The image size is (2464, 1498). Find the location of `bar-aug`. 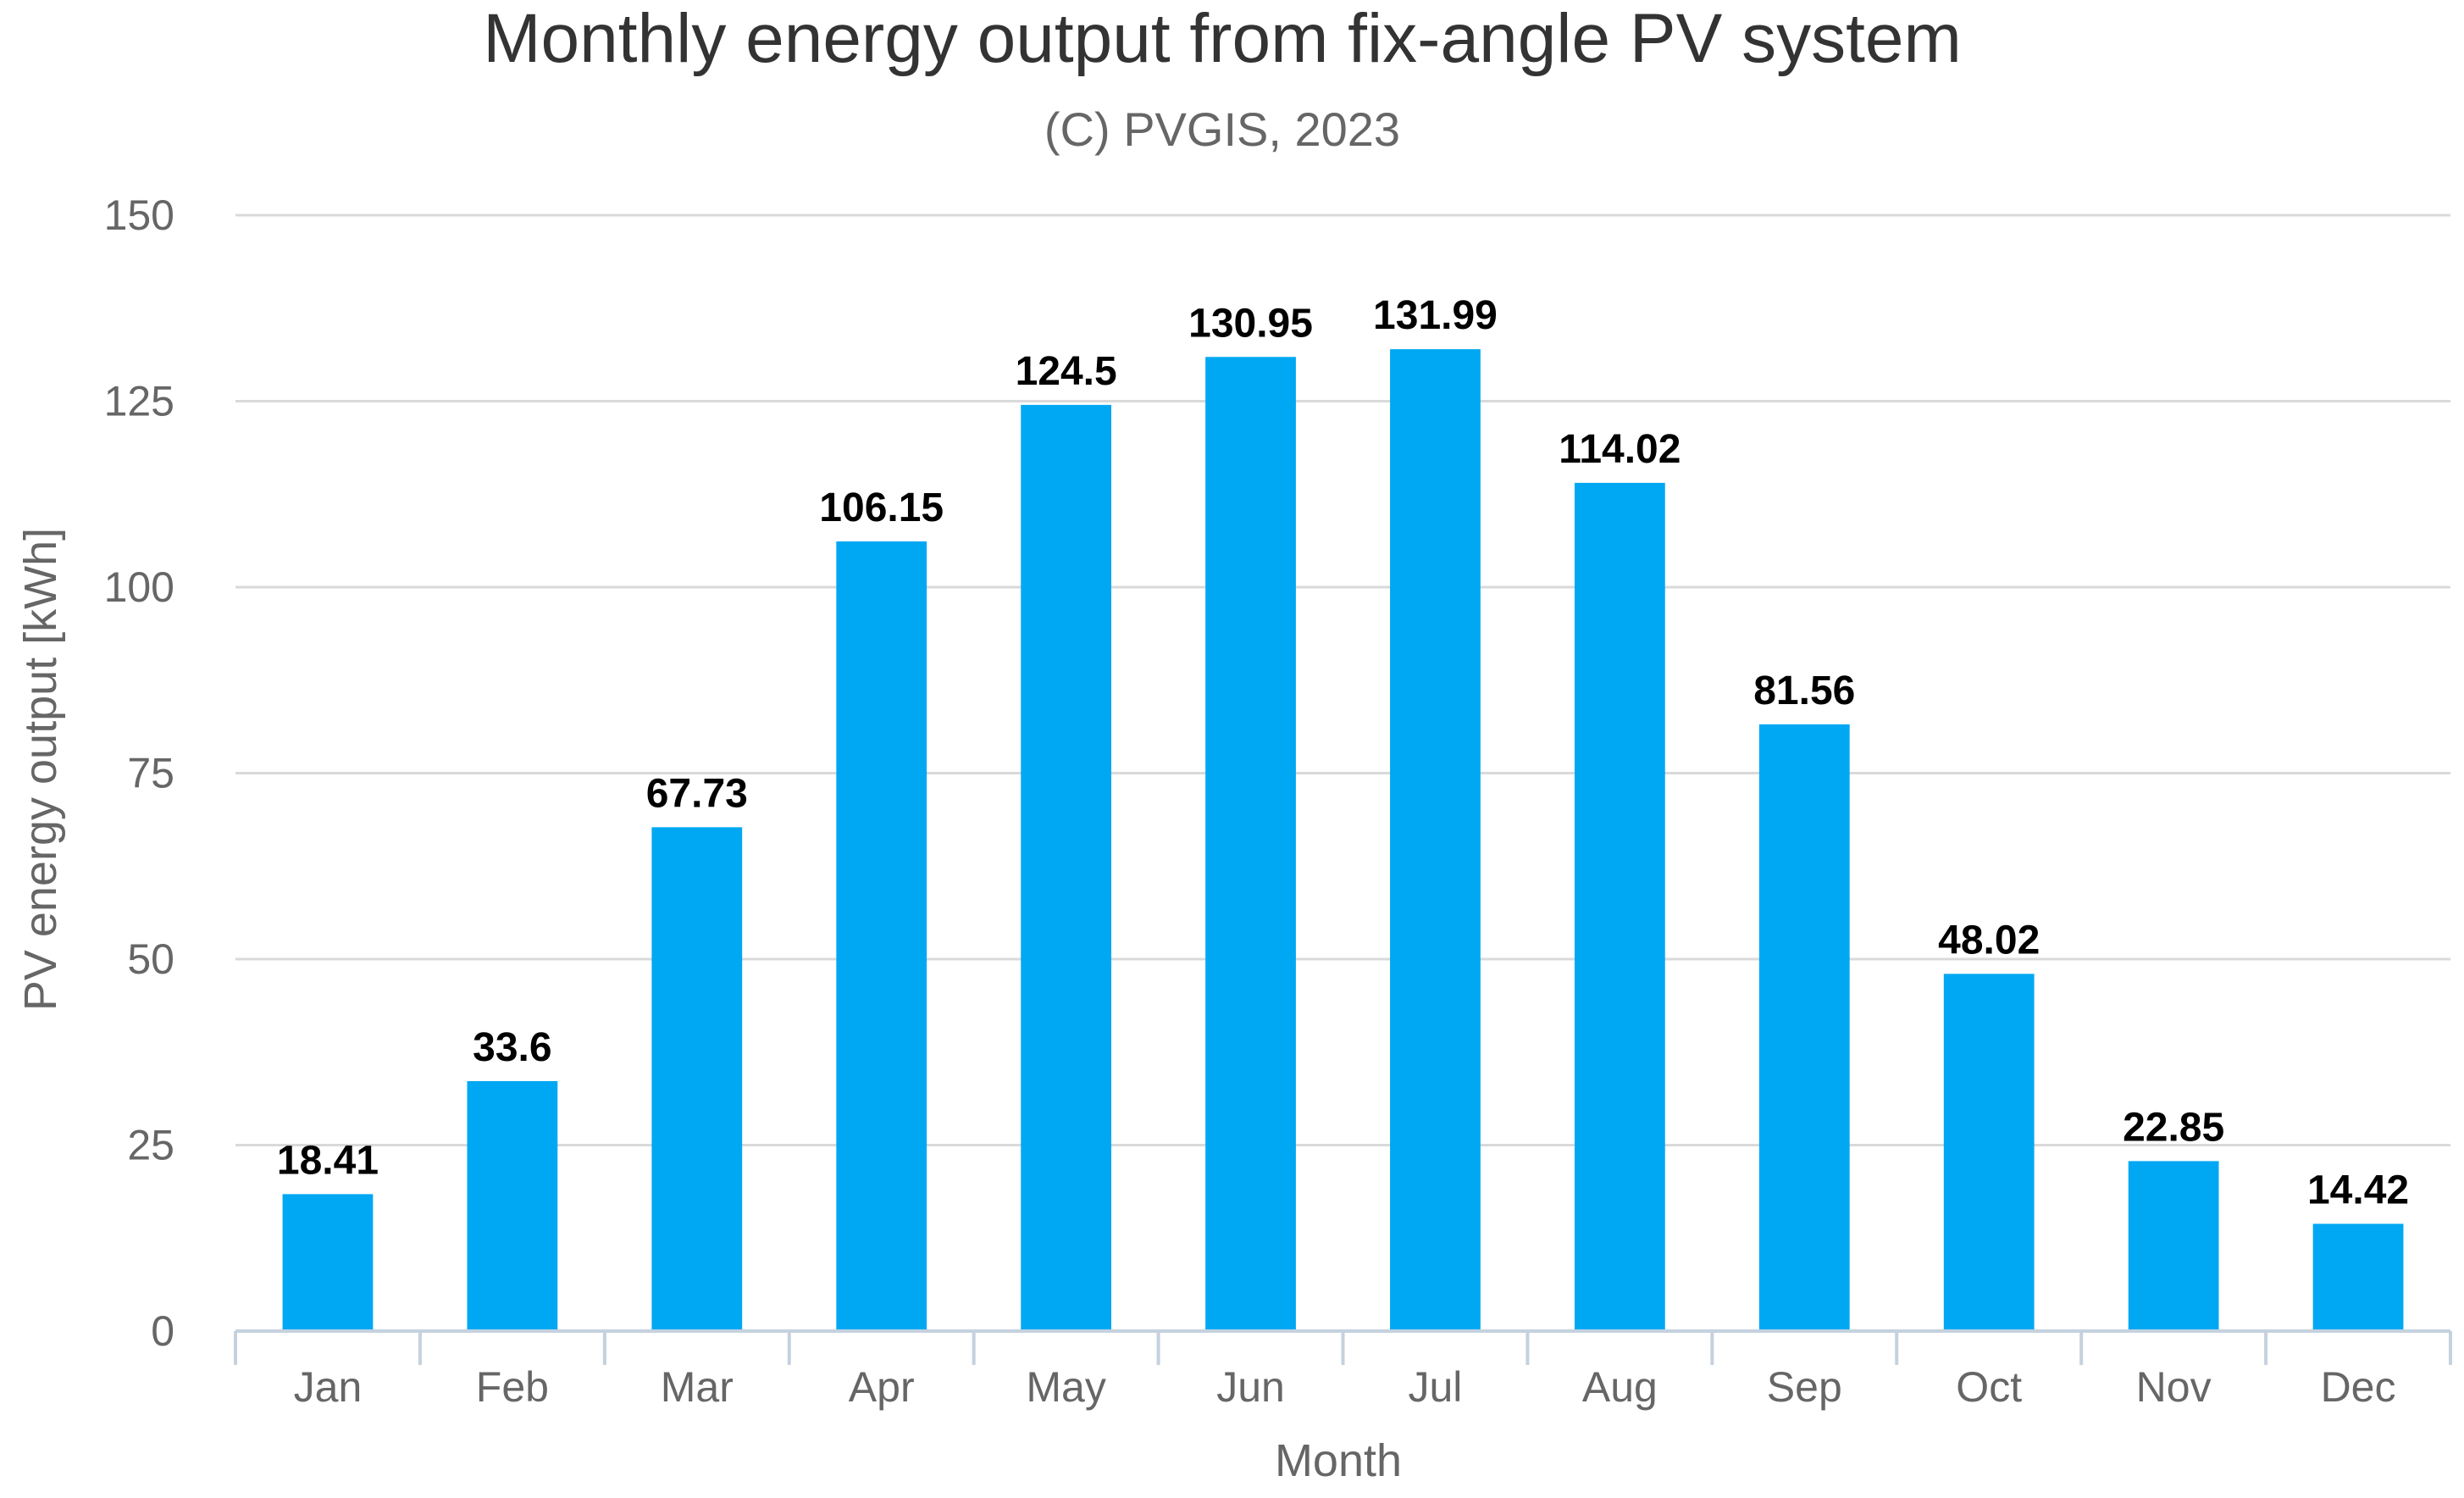

bar-aug is located at coordinates (1619, 906).